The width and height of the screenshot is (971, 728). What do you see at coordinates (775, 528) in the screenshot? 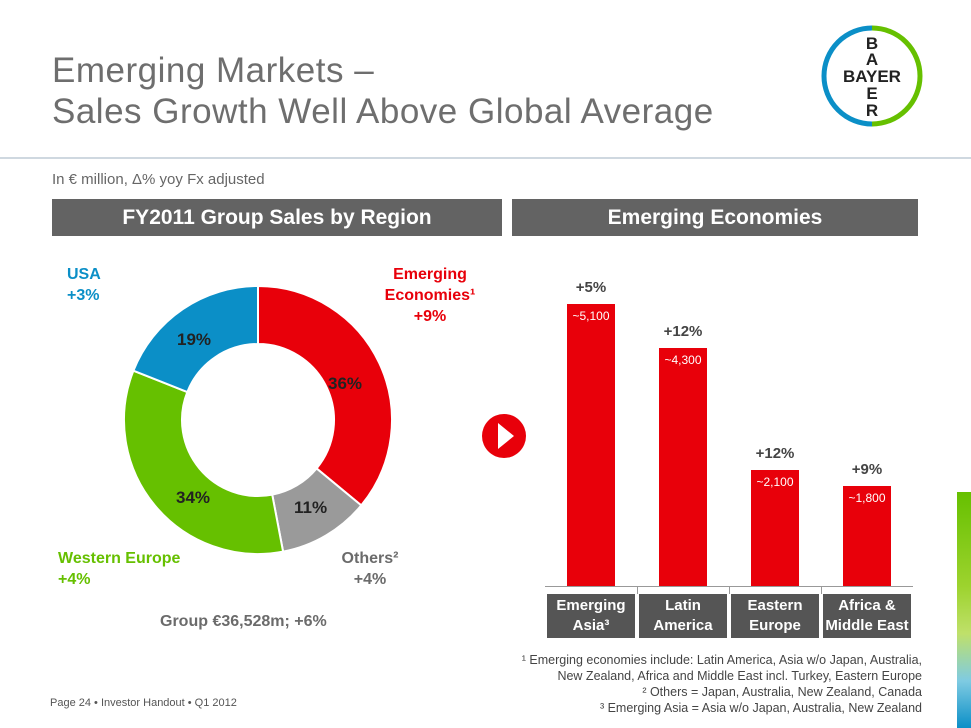
I see `bar-eastern-europe` at bounding box center [775, 528].